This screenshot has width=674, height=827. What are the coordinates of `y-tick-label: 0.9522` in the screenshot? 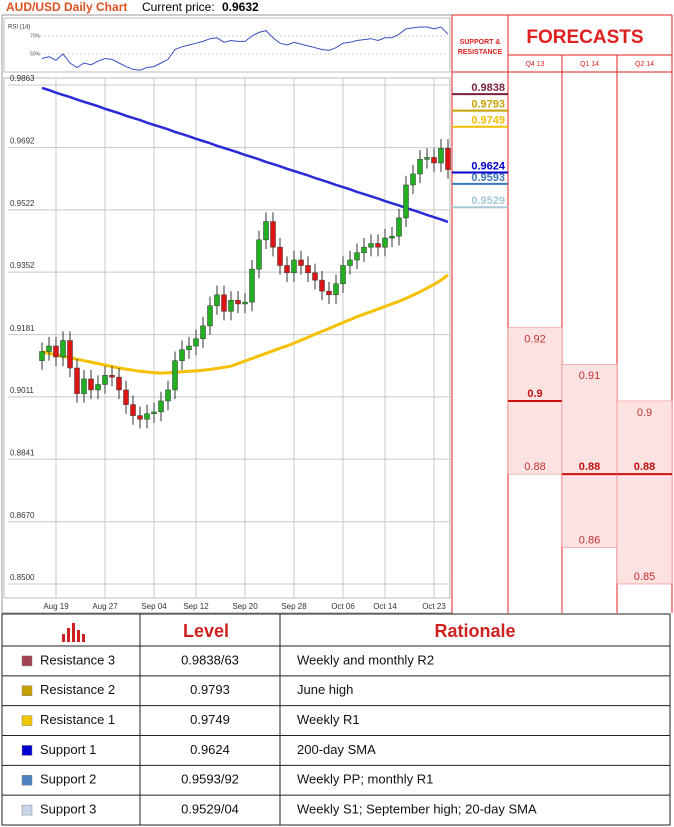 It's located at (22, 203).